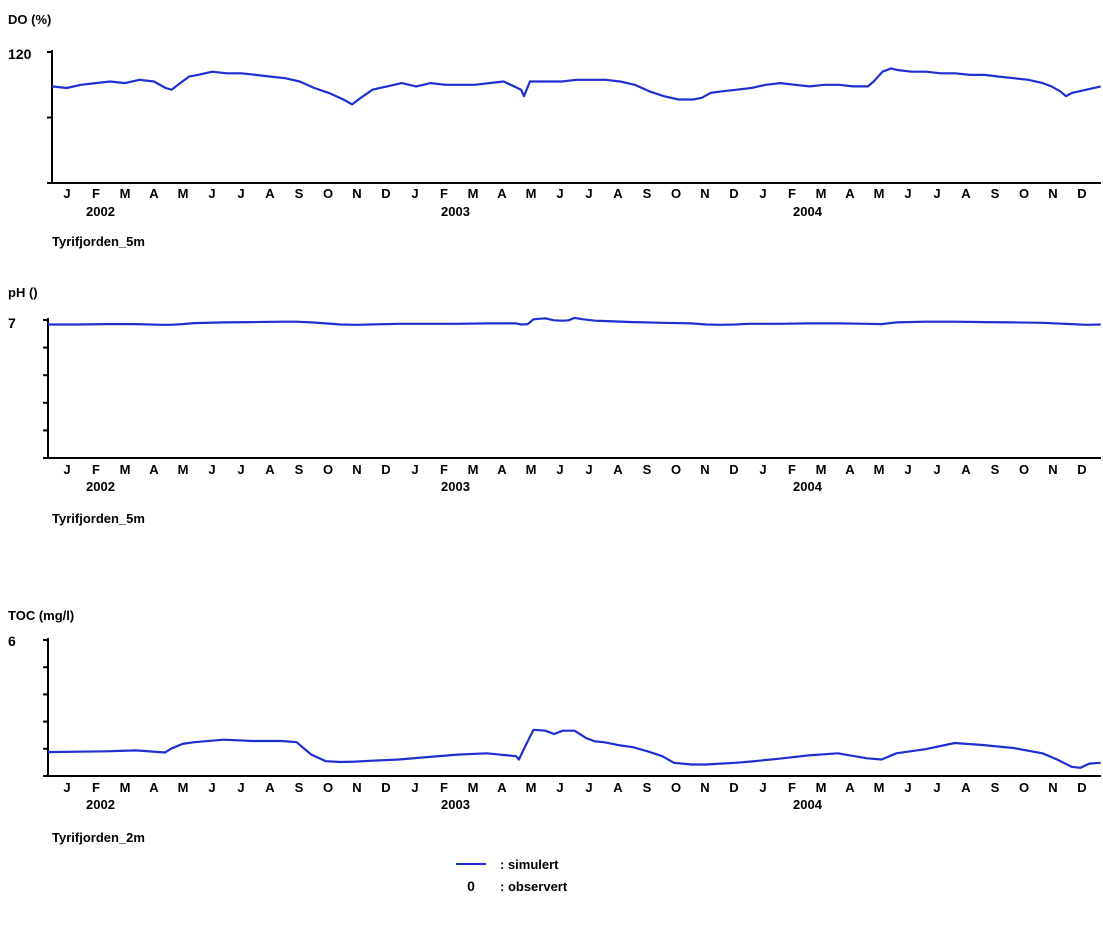 Image resolution: width=1103 pixels, height=930 pixels. What do you see at coordinates (471, 864) in the screenshot?
I see `legend-line-swatch` at bounding box center [471, 864].